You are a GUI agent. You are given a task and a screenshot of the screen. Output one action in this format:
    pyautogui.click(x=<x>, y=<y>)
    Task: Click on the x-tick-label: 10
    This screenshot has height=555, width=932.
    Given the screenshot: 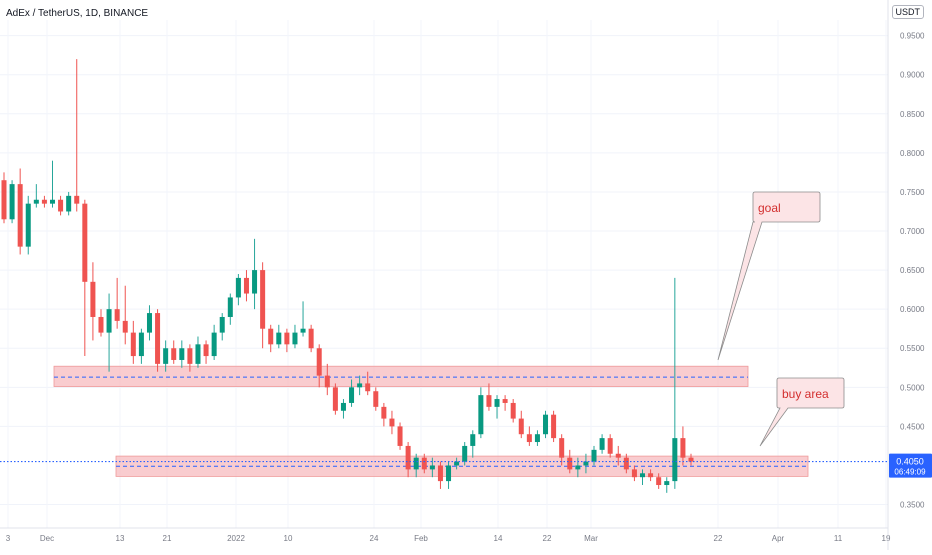 What is the action you would take?
    pyautogui.click(x=288, y=538)
    